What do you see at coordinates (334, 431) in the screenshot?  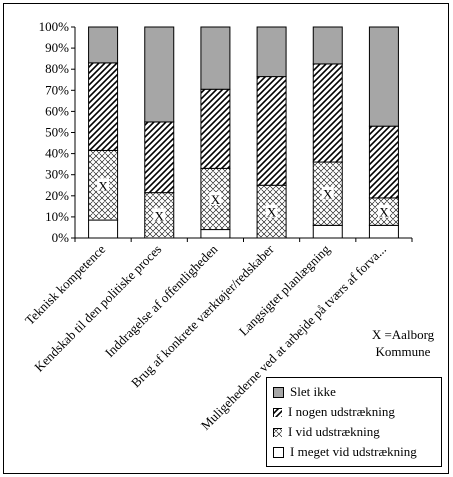 I see `legend-label-i-vid: I vid udstrækning` at bounding box center [334, 431].